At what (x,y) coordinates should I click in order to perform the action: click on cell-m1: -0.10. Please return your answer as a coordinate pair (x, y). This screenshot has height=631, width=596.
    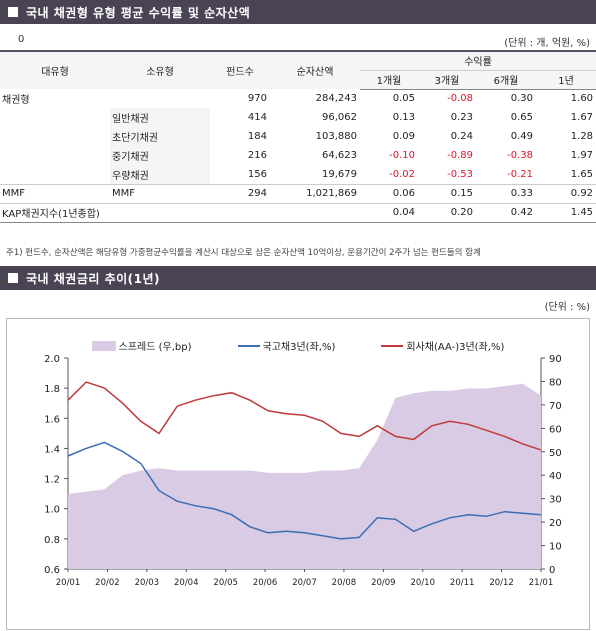
    Looking at the image, I should click on (402, 155).